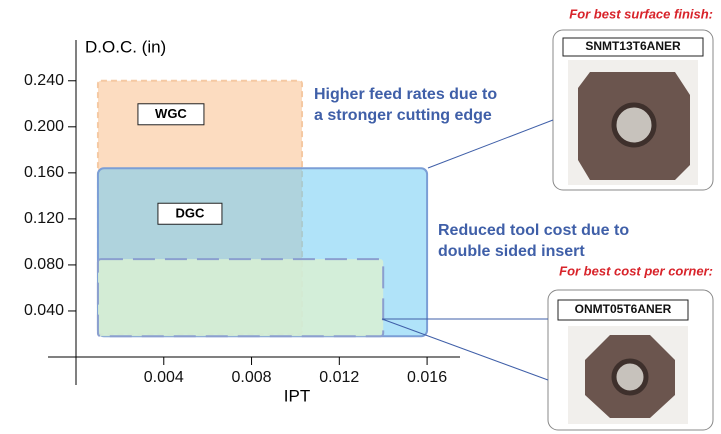 This screenshot has height=434, width=721. What do you see at coordinates (125, 46) in the screenshot?
I see `y-axis-title: D.O.C. (in)` at bounding box center [125, 46].